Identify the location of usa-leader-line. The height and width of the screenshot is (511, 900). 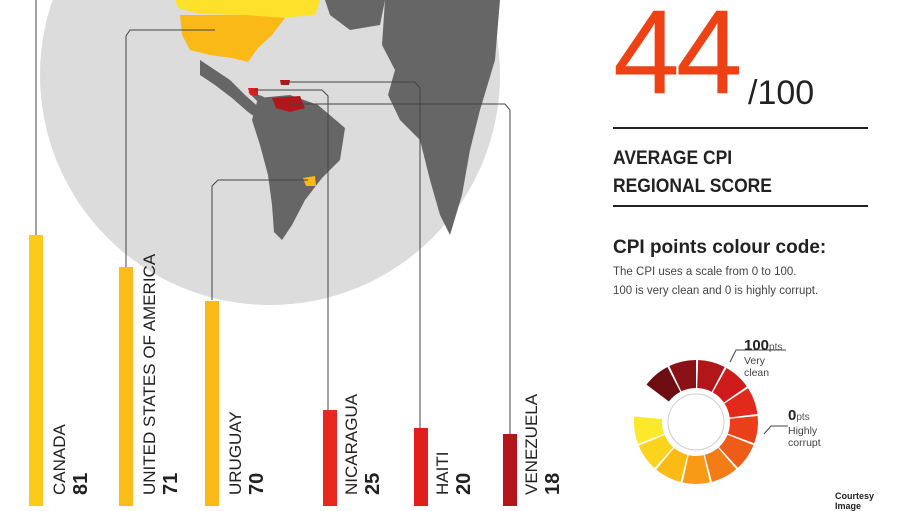
(170, 148).